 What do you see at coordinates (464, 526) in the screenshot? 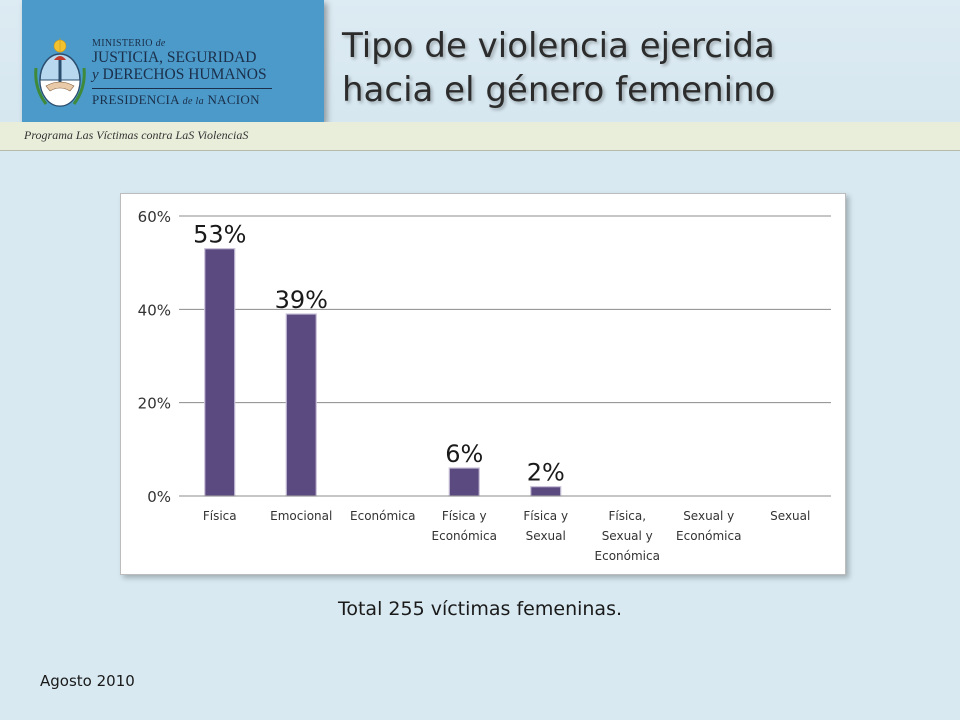
I see `x-tick-label: Física y Económica` at bounding box center [464, 526].